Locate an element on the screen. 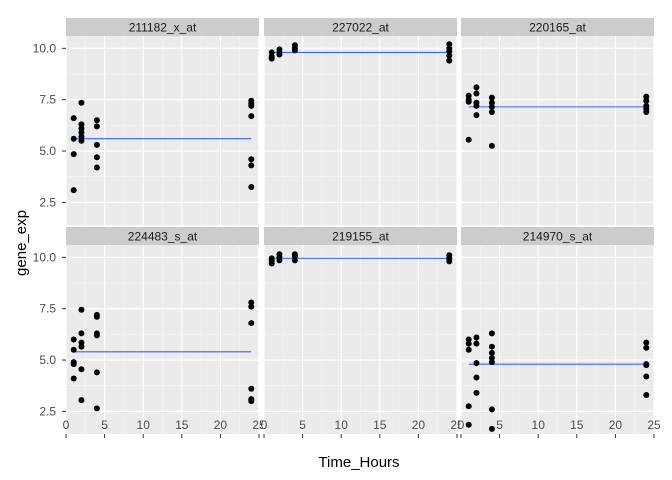 The image size is (672, 480). y-axis-title: gene_exp is located at coordinates (21, 243).